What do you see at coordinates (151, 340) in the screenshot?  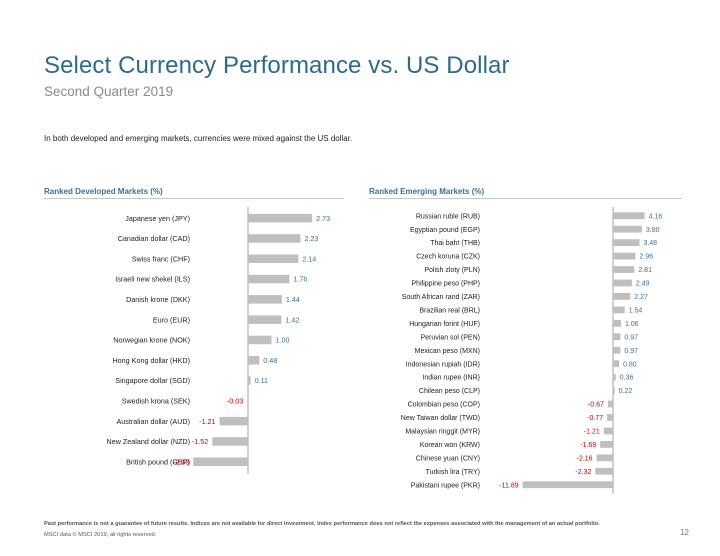 I see `developed-category-label: Norwegian krone (NOK)` at bounding box center [151, 340].